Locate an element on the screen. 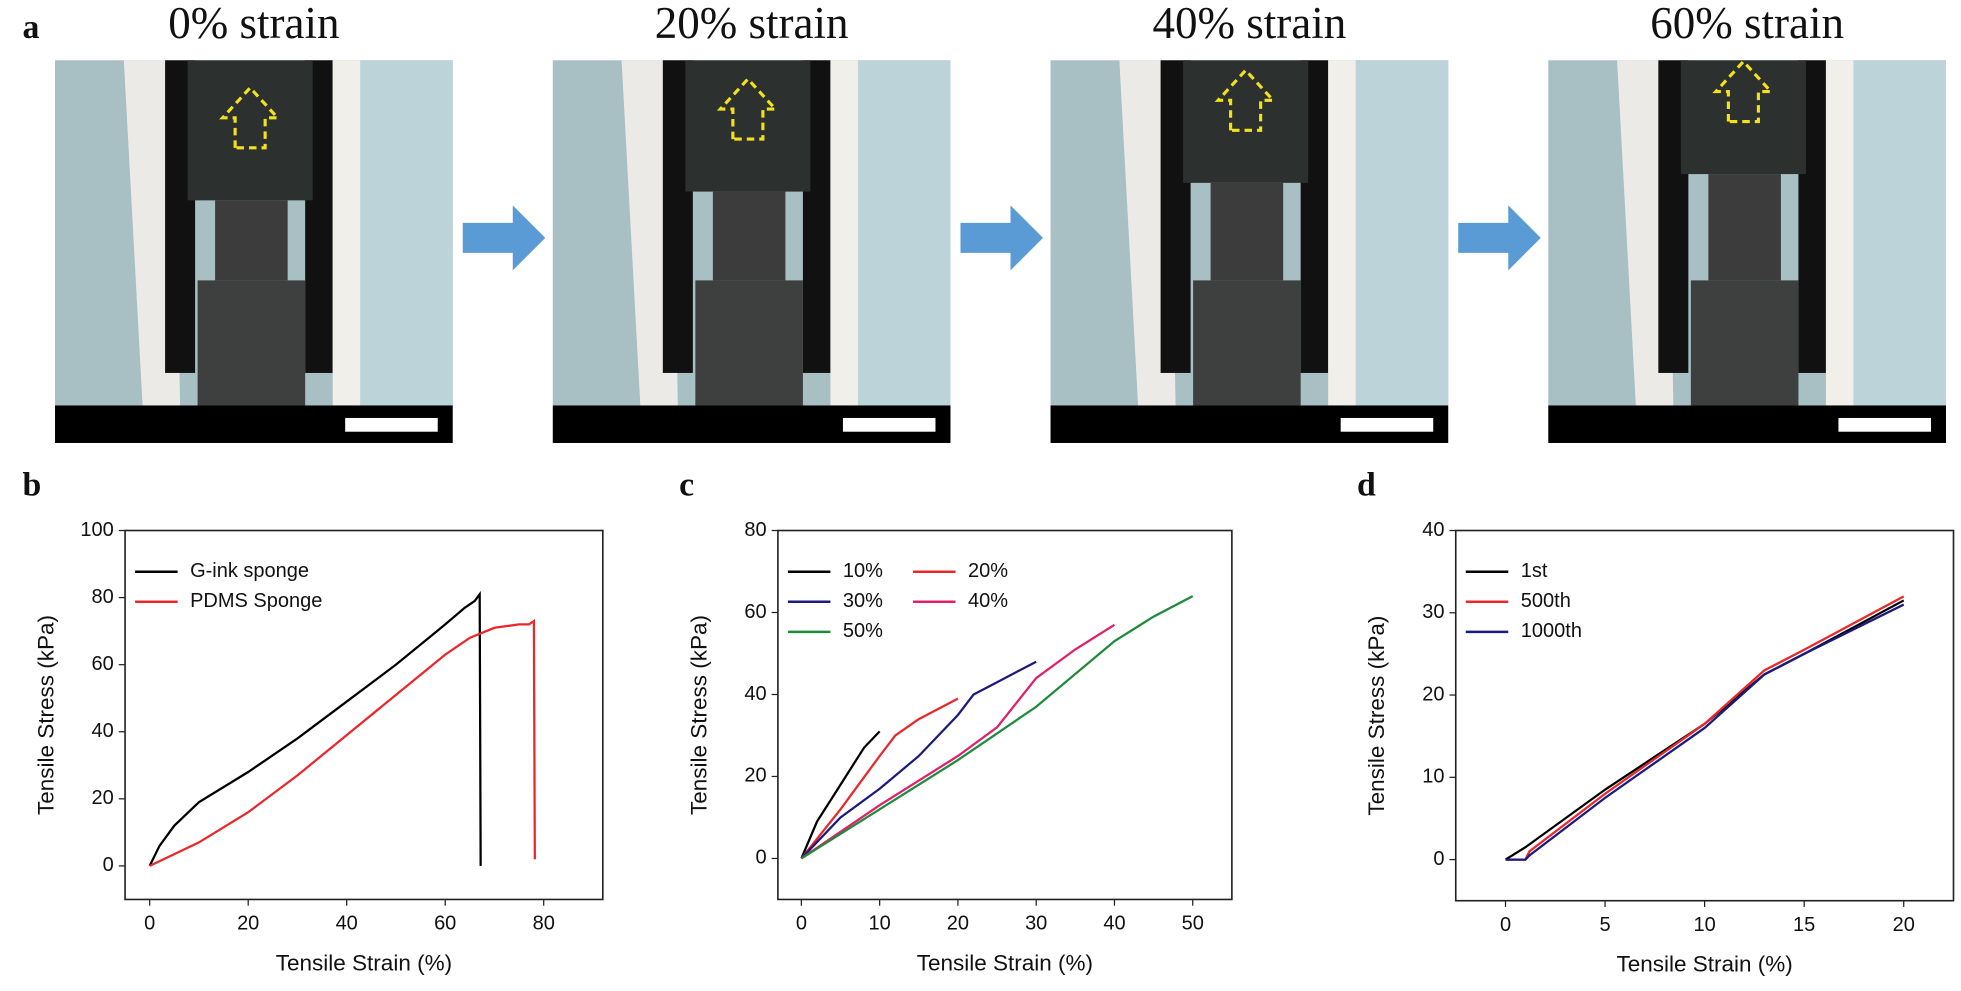 Image resolution: width=1961 pixels, height=991 pixels. panel-label: b is located at coordinates (32, 485).